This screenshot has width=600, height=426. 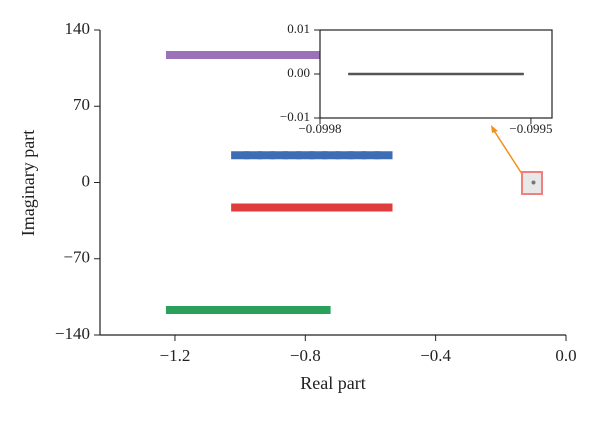 What do you see at coordinates (78, 28) in the screenshot?
I see `y-tick-label: 140` at bounding box center [78, 28].